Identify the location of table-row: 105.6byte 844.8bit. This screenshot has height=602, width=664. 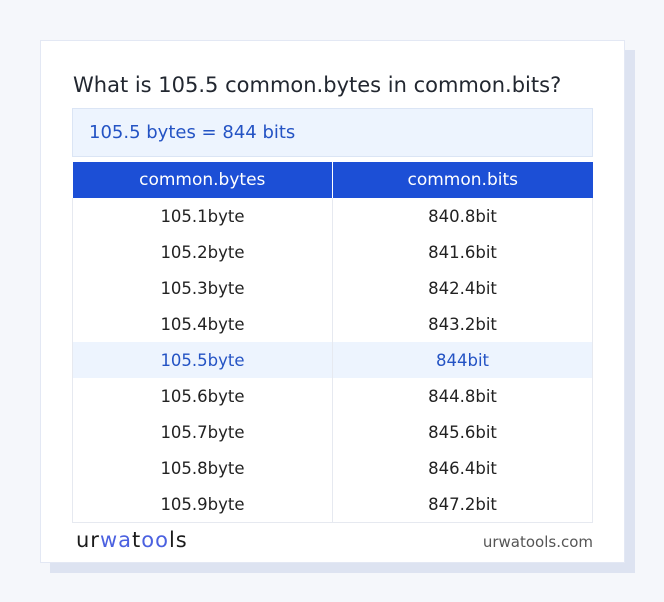
(332, 396).